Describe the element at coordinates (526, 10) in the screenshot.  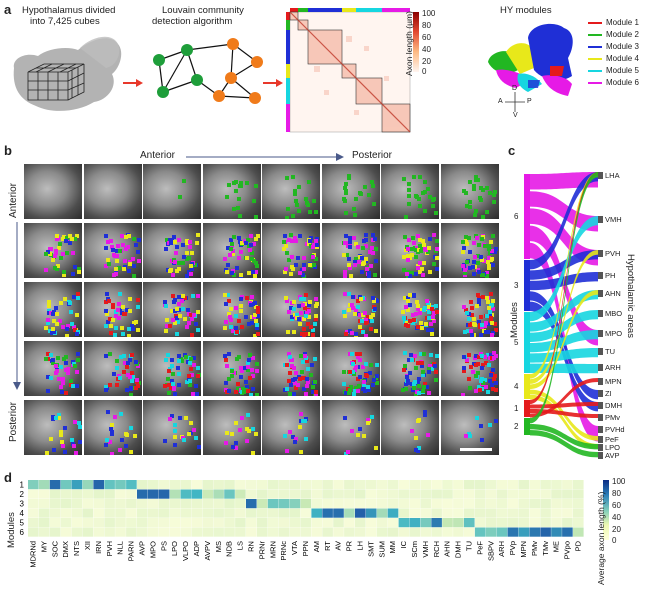
I see `hy-modules-title: HY modules` at that location.